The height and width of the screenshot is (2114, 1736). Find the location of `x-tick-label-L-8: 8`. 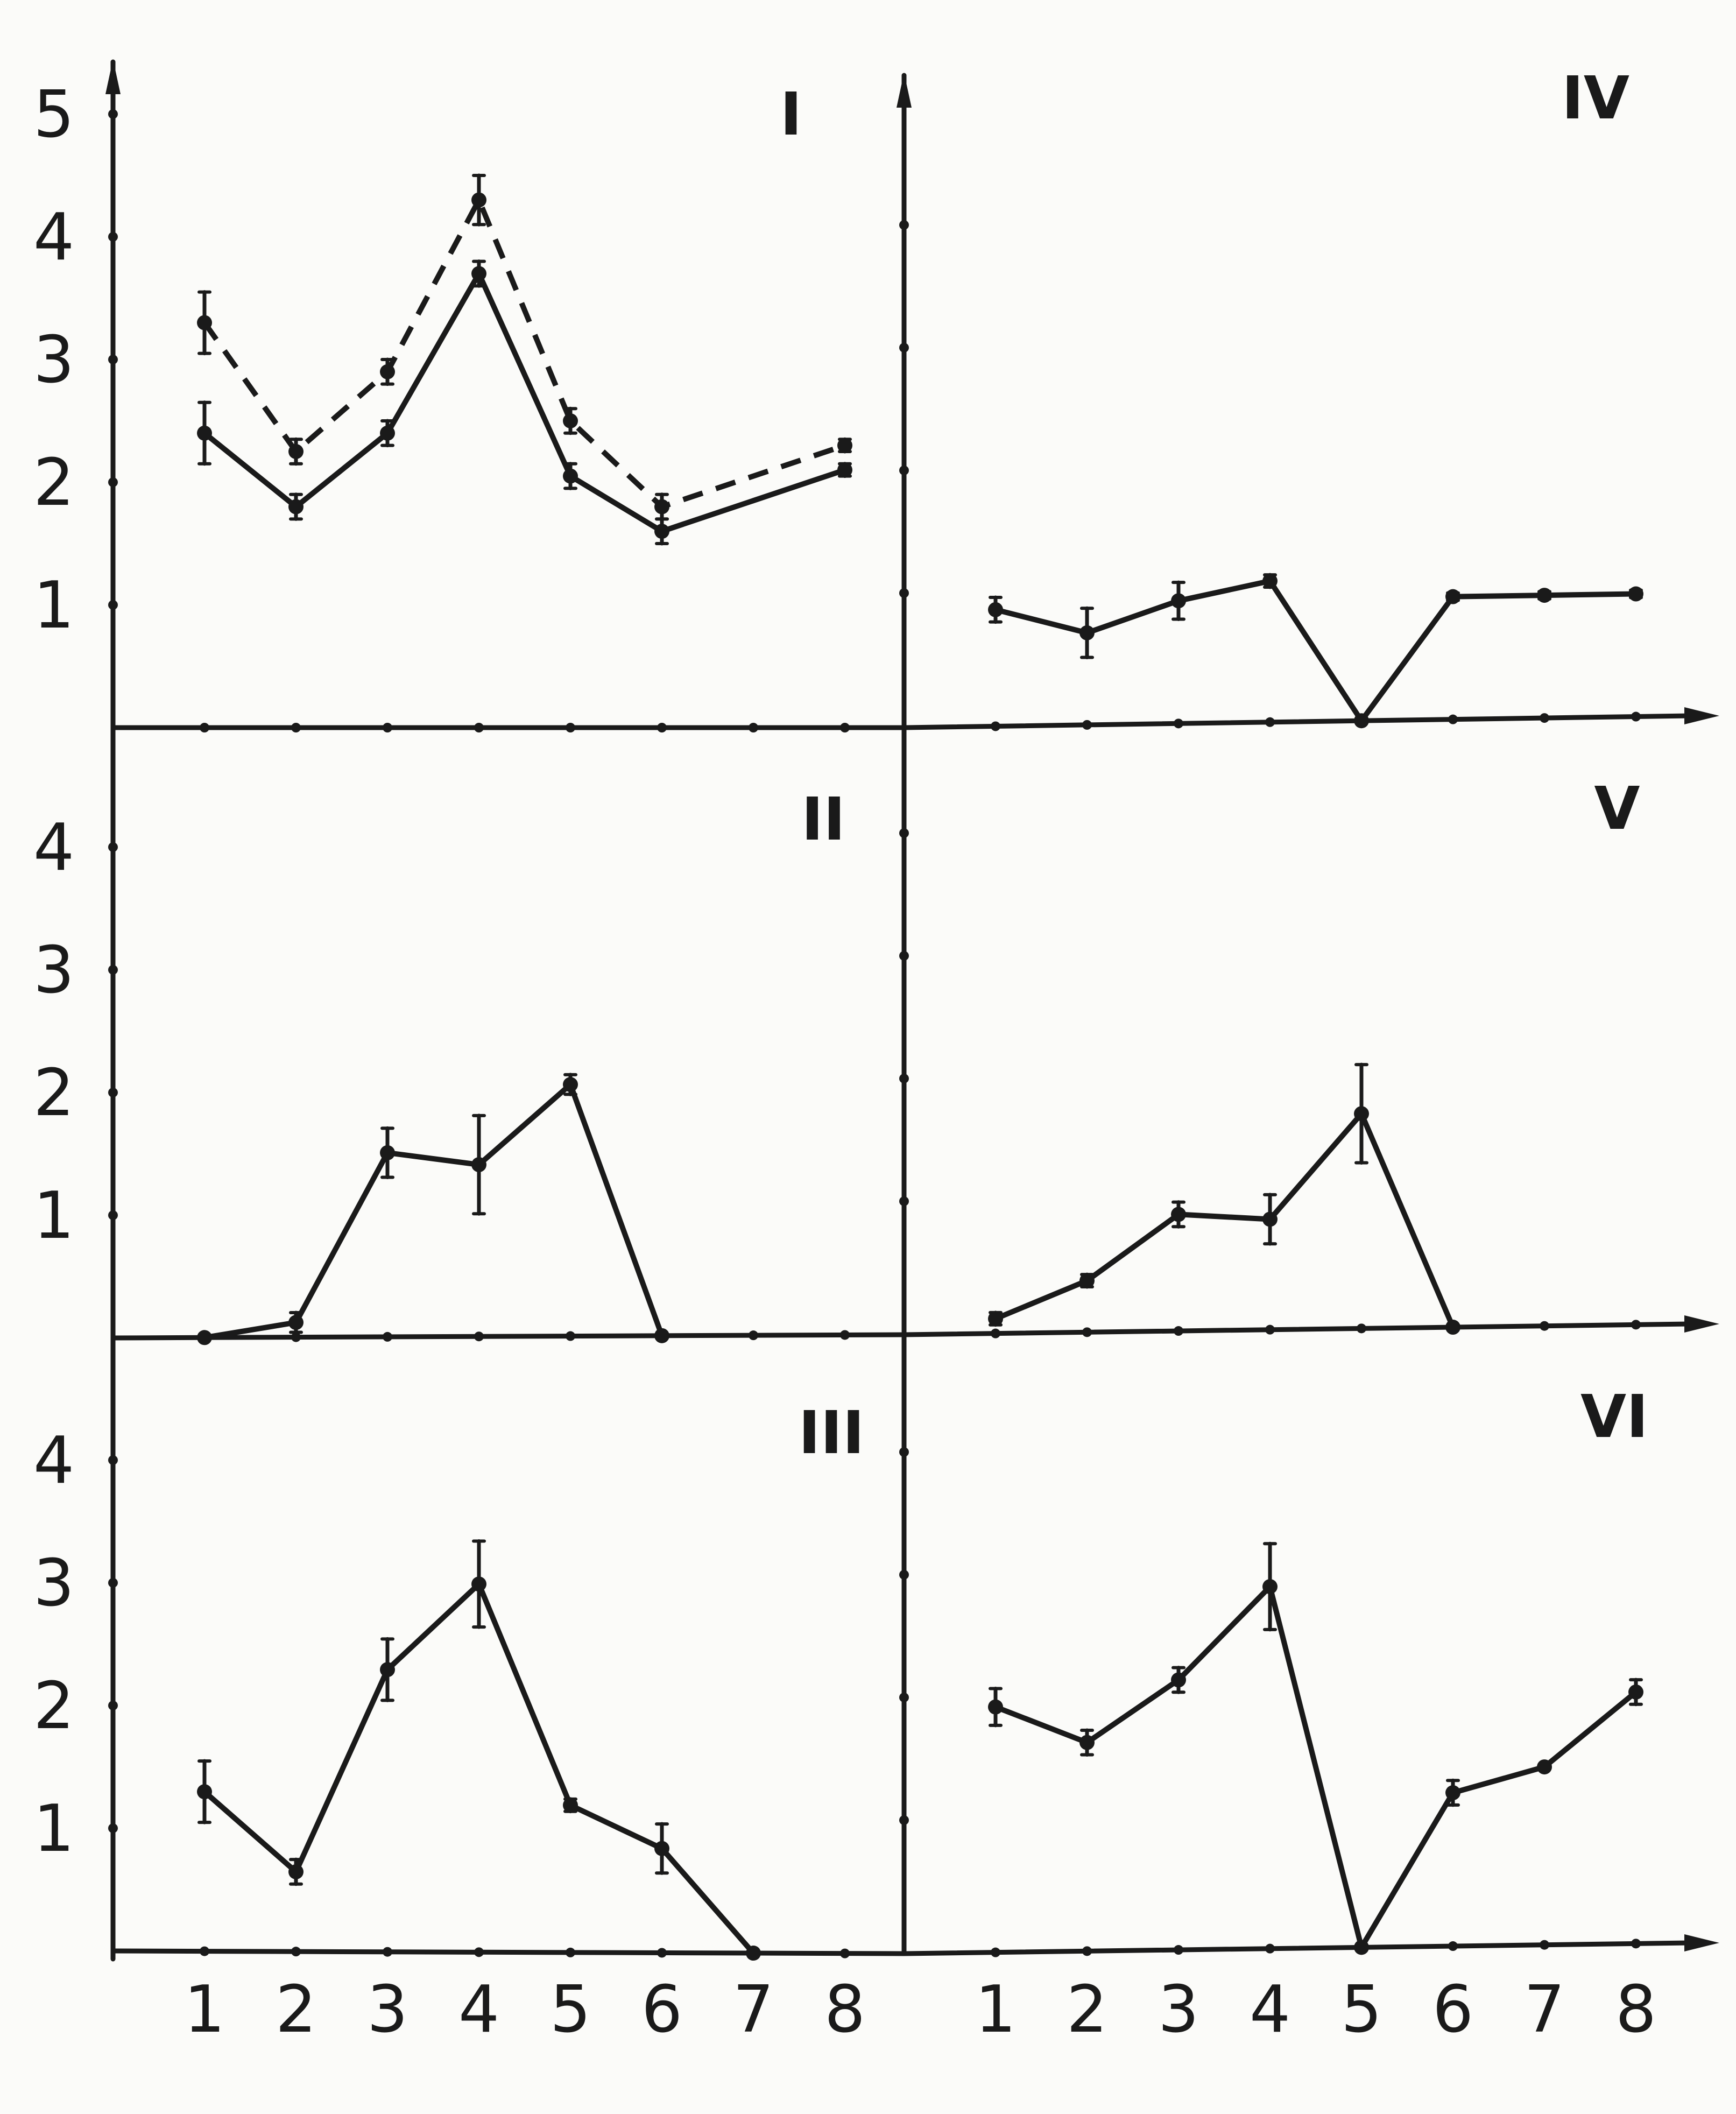

x-tick-label-L-8: 8 is located at coordinates (844, 2009).